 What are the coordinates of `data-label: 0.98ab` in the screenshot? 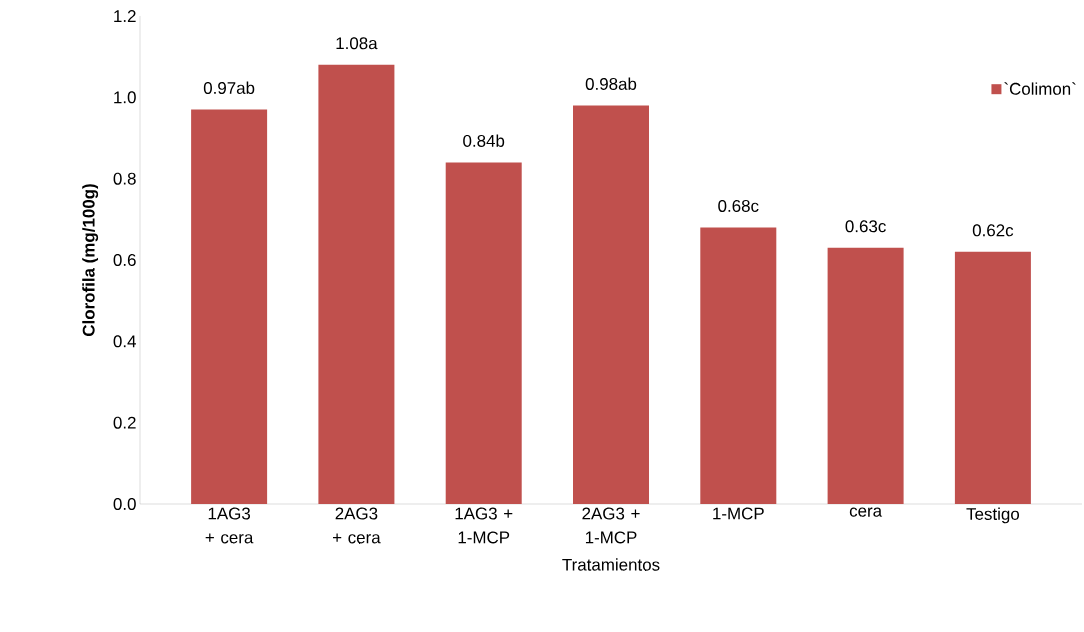 It's located at (611, 83).